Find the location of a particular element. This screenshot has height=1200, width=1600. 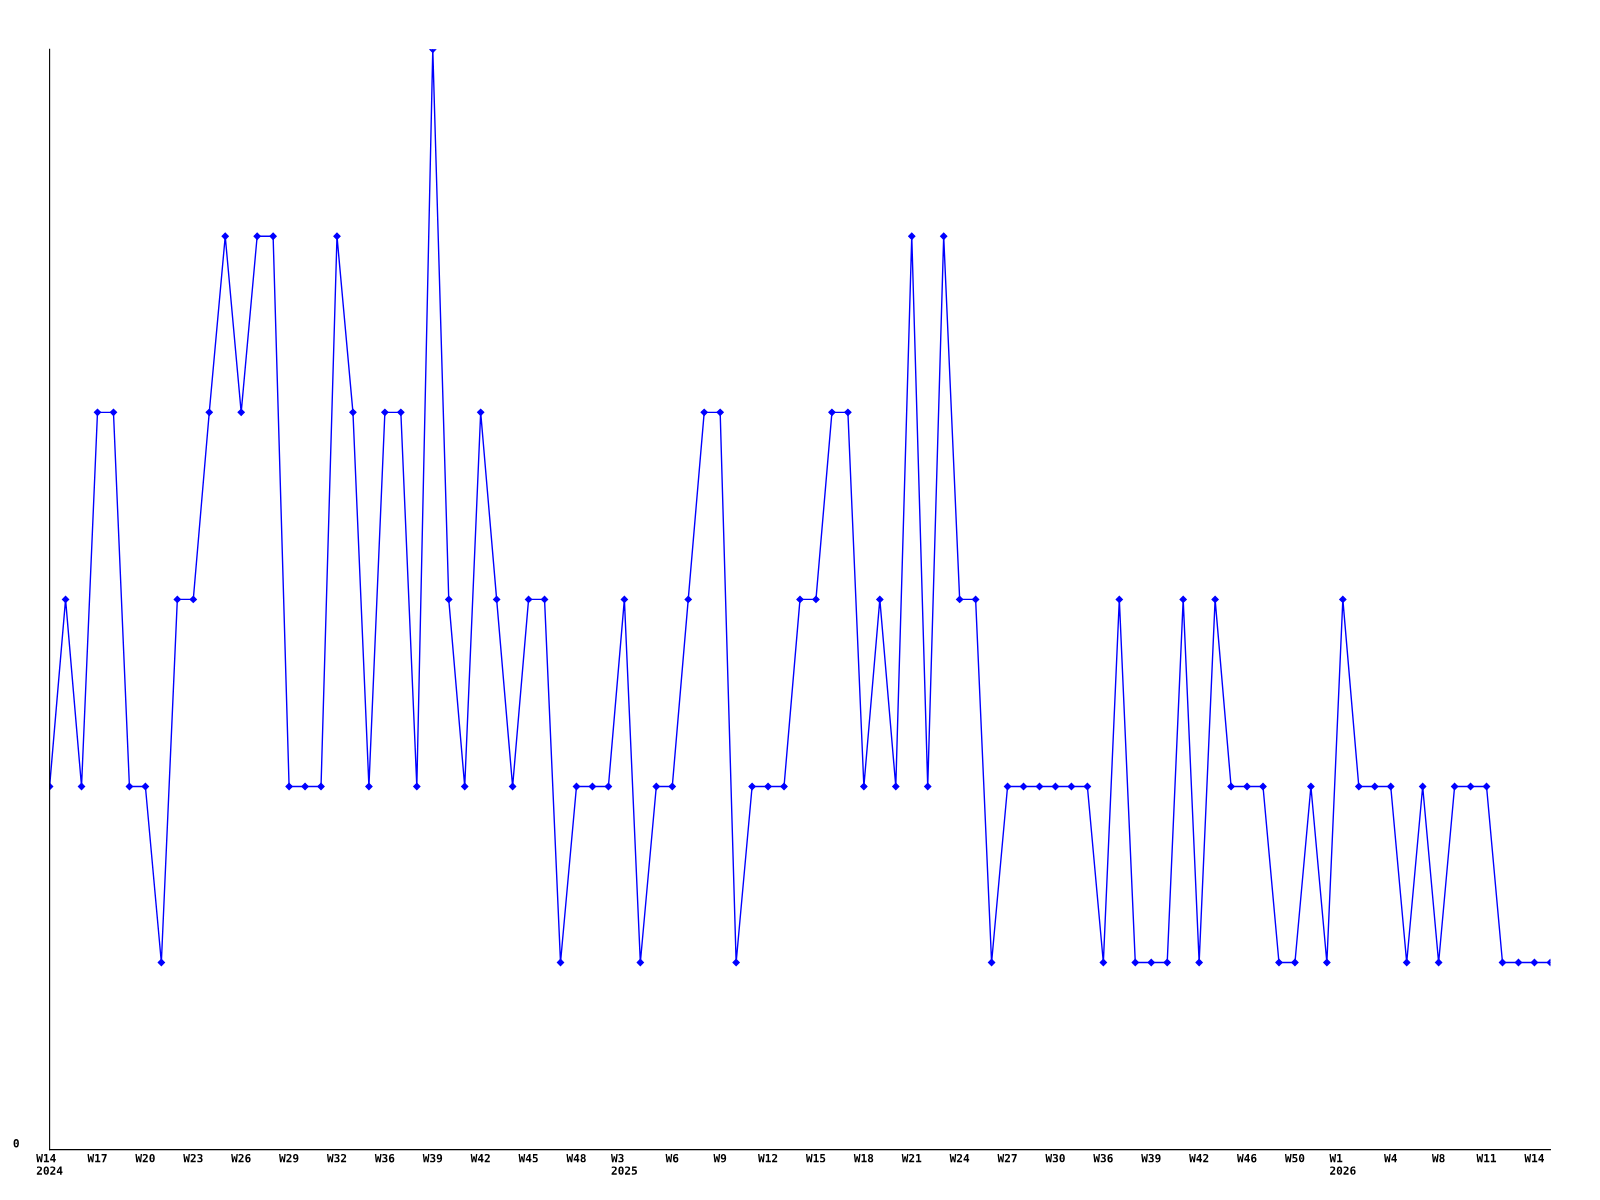

text: 0 is located at coordinates (16, 1143).